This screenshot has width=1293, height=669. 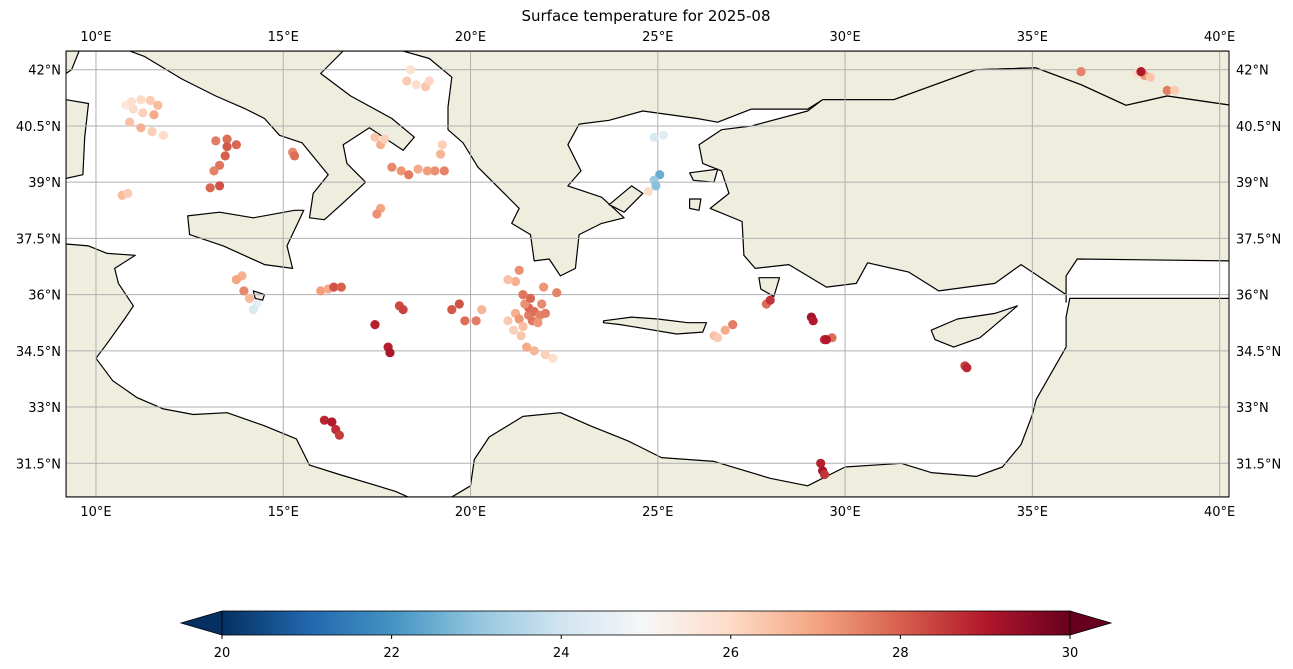 I want to click on lat-tick-label-left: 33°N, so click(x=44, y=408).